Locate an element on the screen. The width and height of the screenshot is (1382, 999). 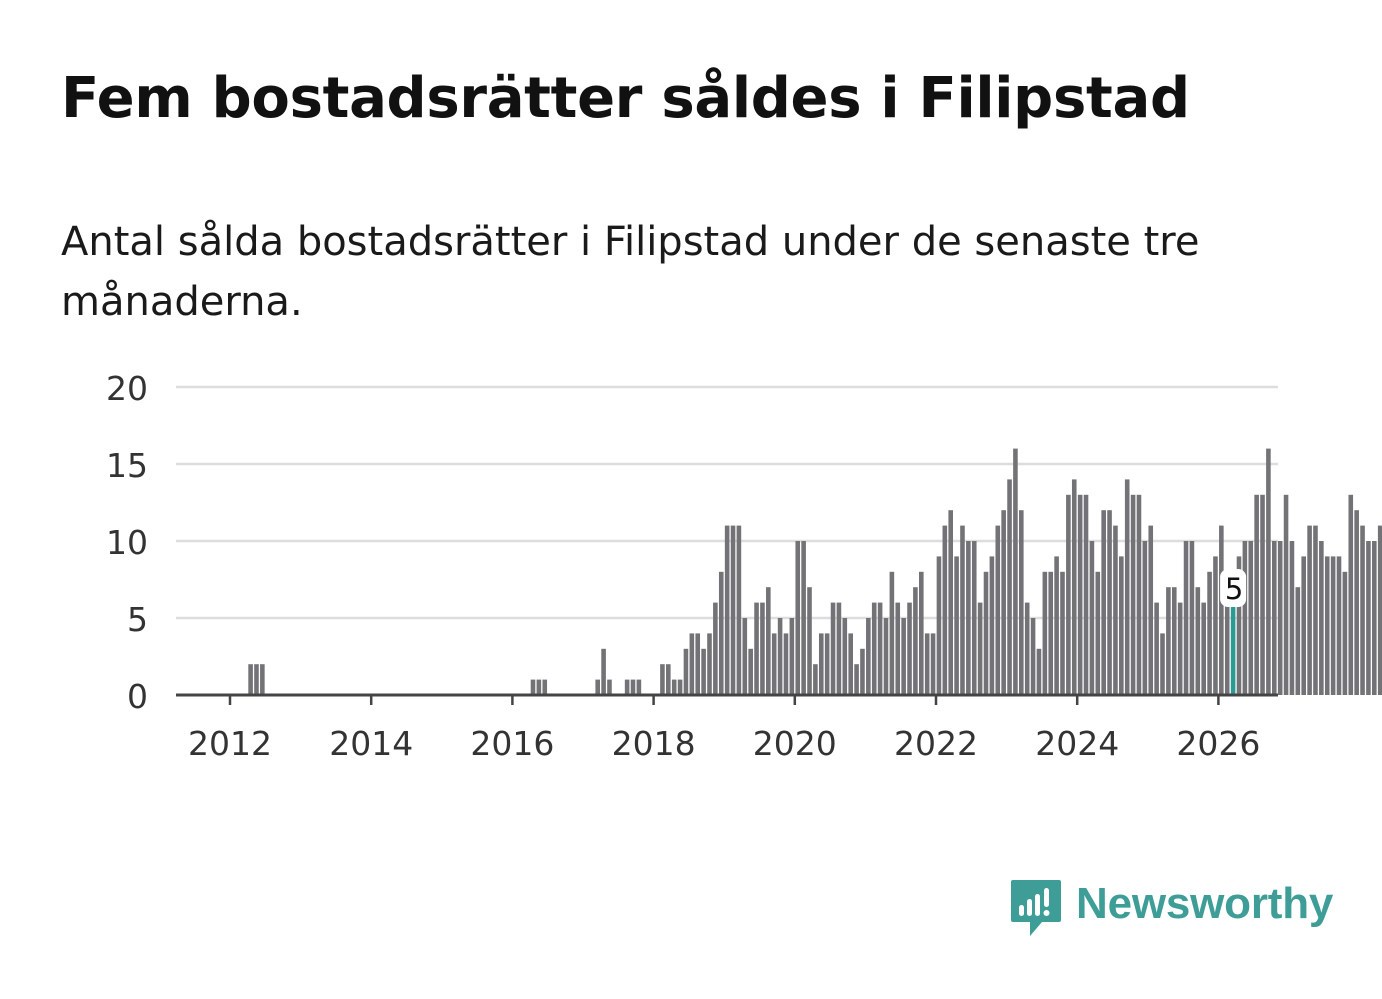
x-tick-label: 2020 is located at coordinates (795, 743).